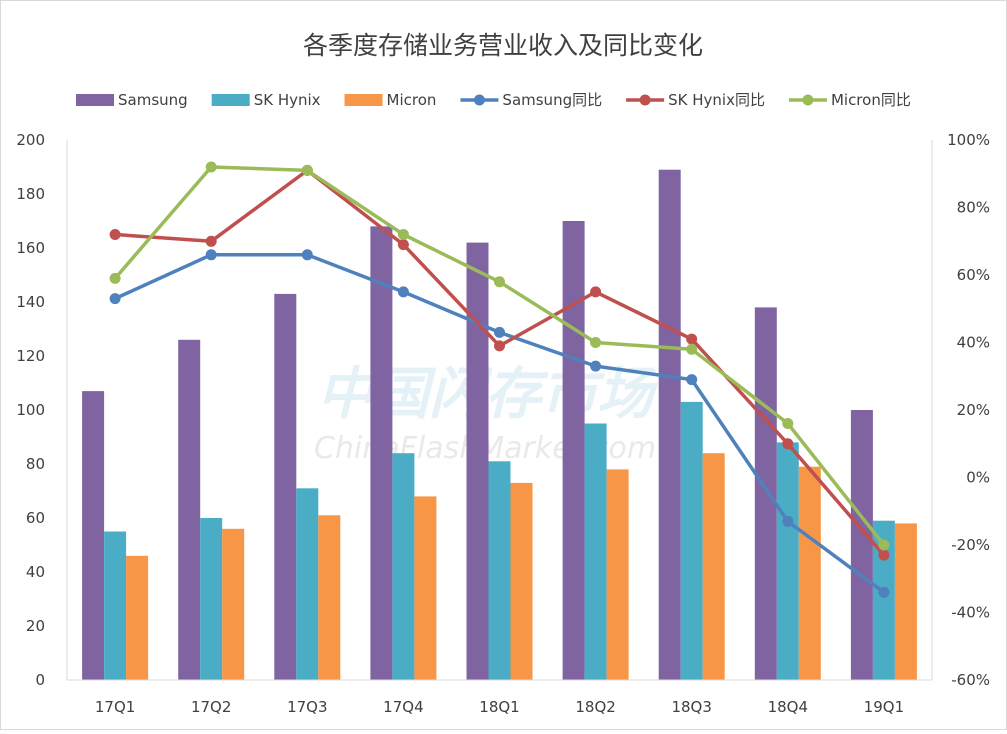  Describe the element at coordinates (233, 604) in the screenshot. I see `bar-micron-17q2` at that location.